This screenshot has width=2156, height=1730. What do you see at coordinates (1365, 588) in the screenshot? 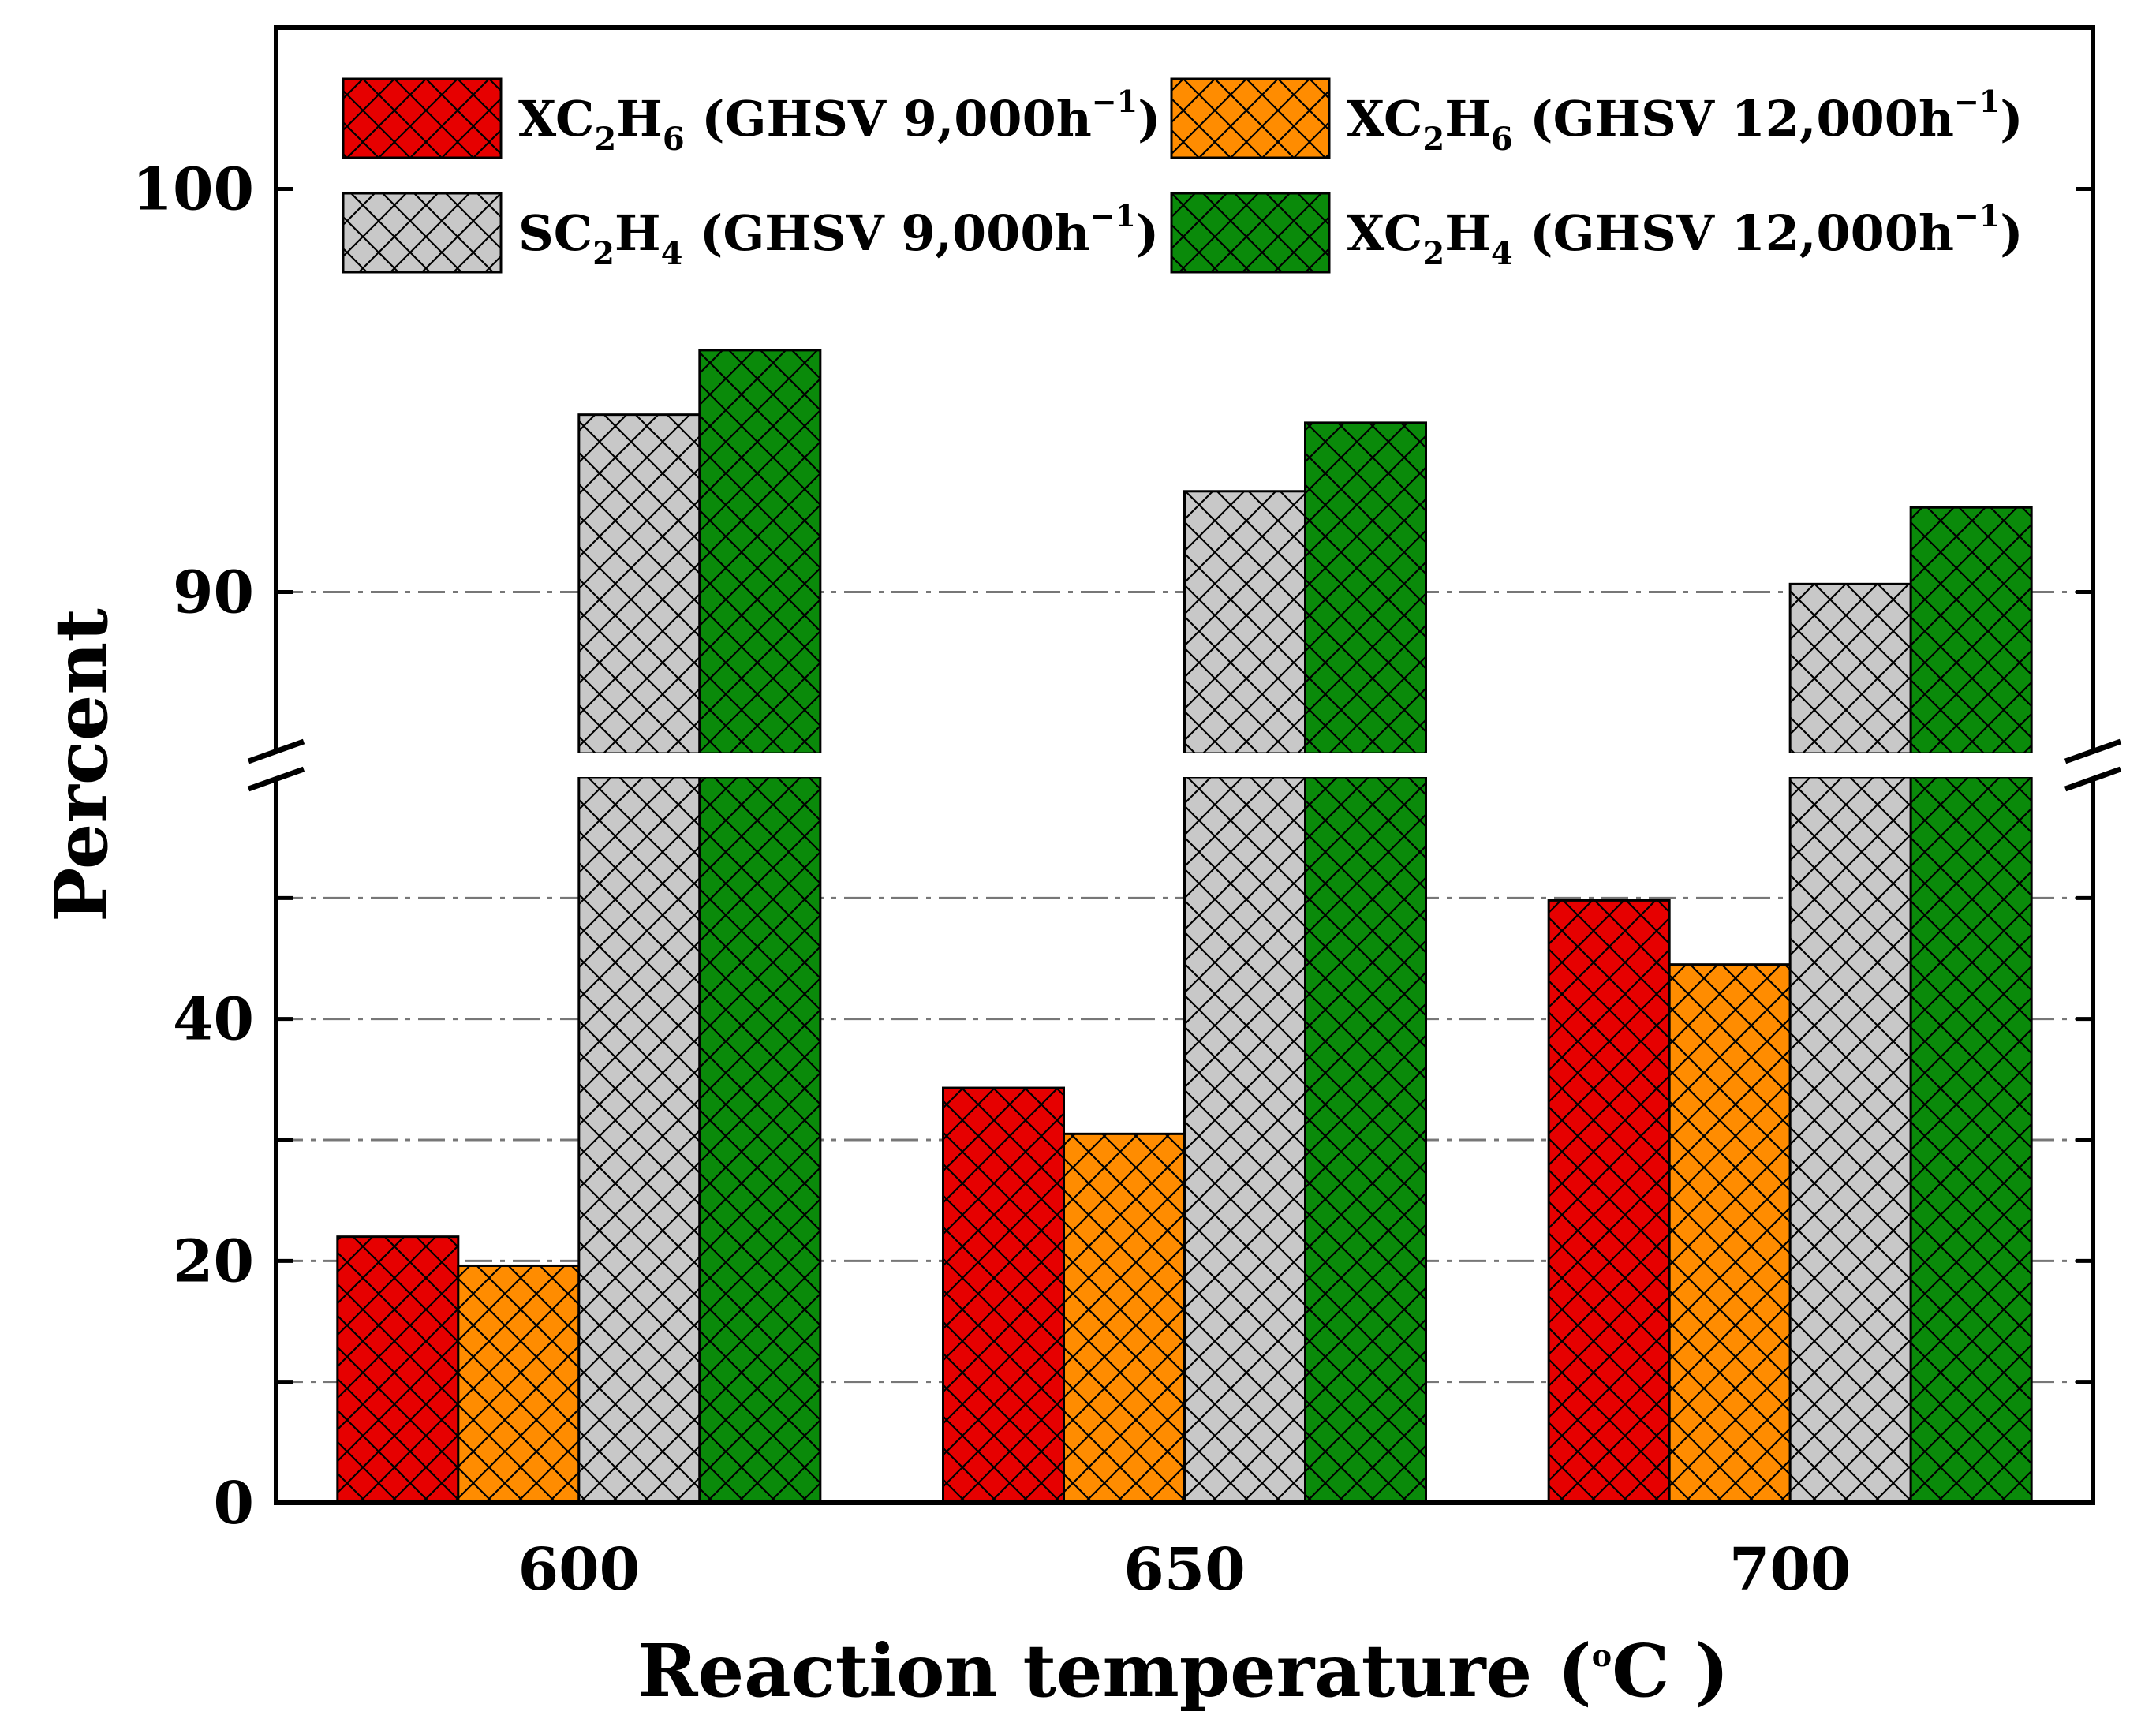
I see `bar-650-series-4-upper-part` at bounding box center [1365, 588].